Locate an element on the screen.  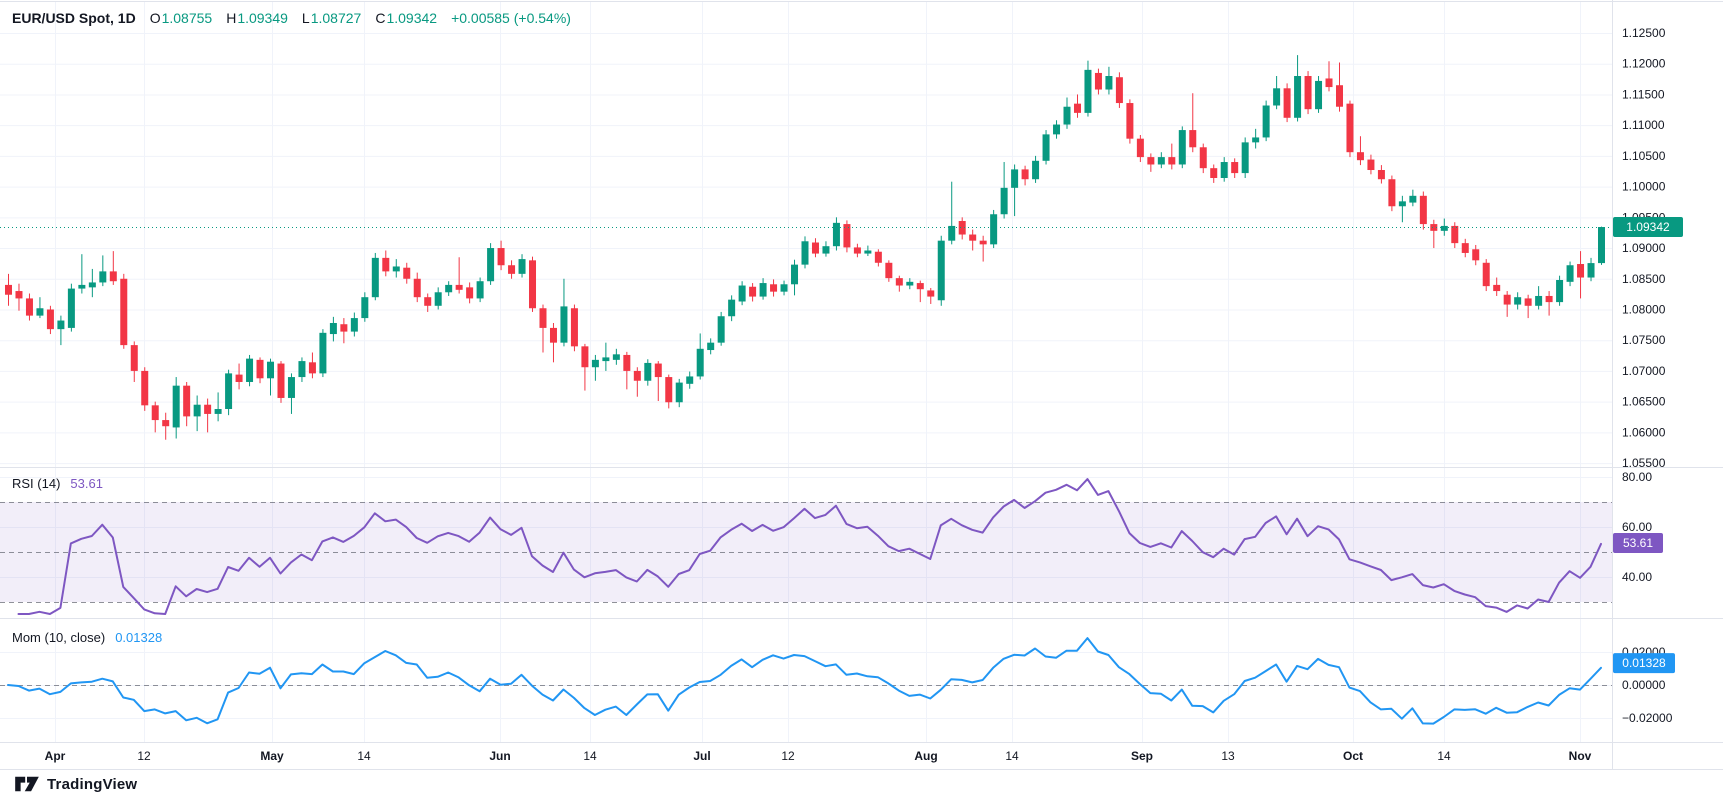
last-price-badge-text: 1.09342 is located at coordinates (1648, 227).